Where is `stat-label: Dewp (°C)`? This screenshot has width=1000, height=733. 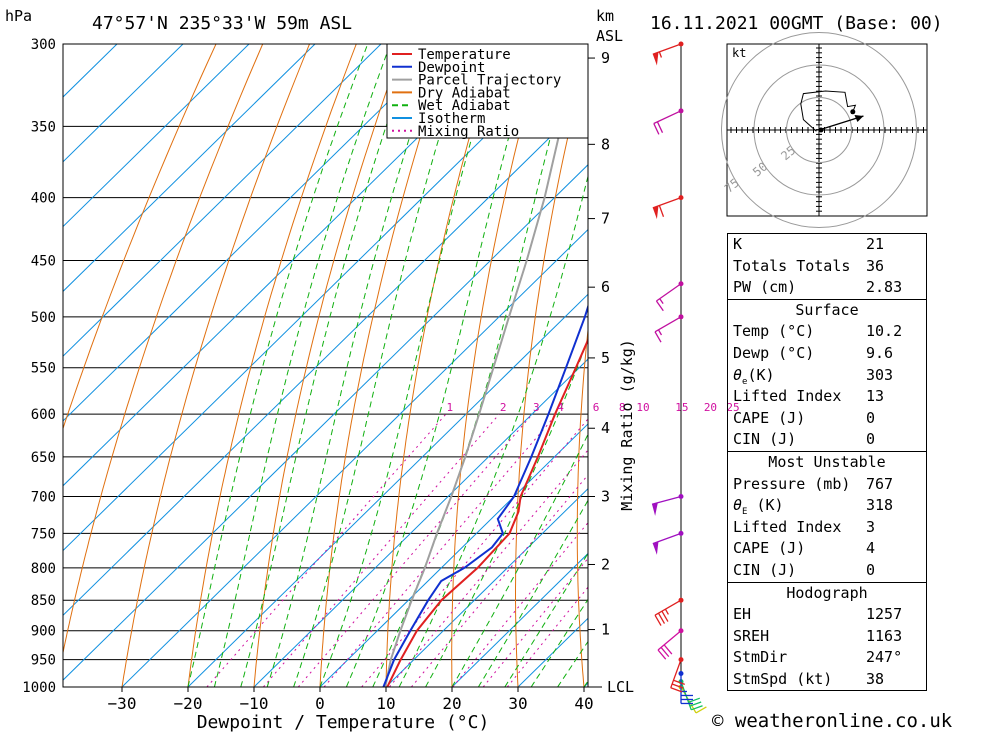 stat-label: Dewp (°C) is located at coordinates (774, 352).